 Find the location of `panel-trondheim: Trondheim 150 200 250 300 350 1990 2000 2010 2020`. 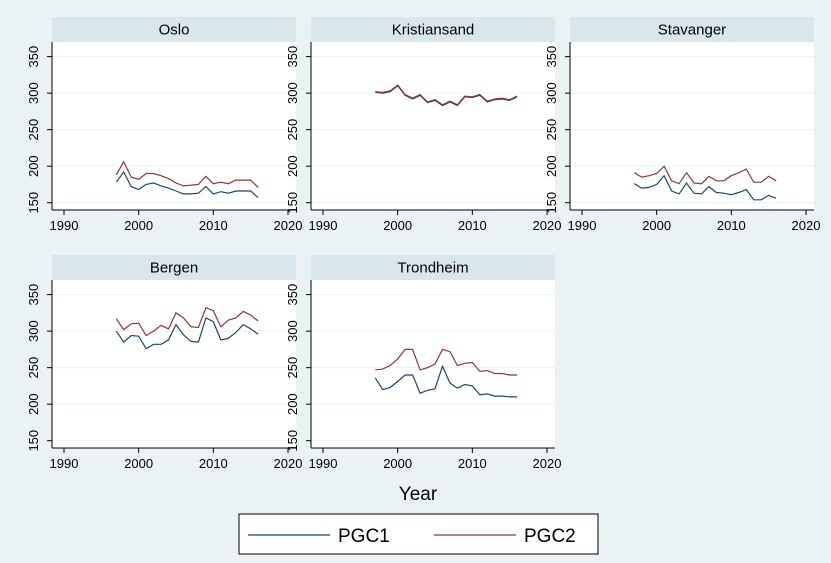

panel-trondheim: Trondheim 150 200 250 300 350 1990 2000 2010 2020 is located at coordinates (423, 363).